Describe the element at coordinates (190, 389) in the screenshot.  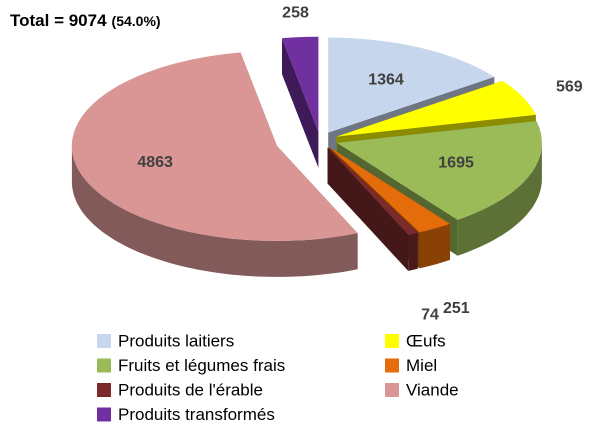
I see `legend-label: Produits de l'érable` at that location.